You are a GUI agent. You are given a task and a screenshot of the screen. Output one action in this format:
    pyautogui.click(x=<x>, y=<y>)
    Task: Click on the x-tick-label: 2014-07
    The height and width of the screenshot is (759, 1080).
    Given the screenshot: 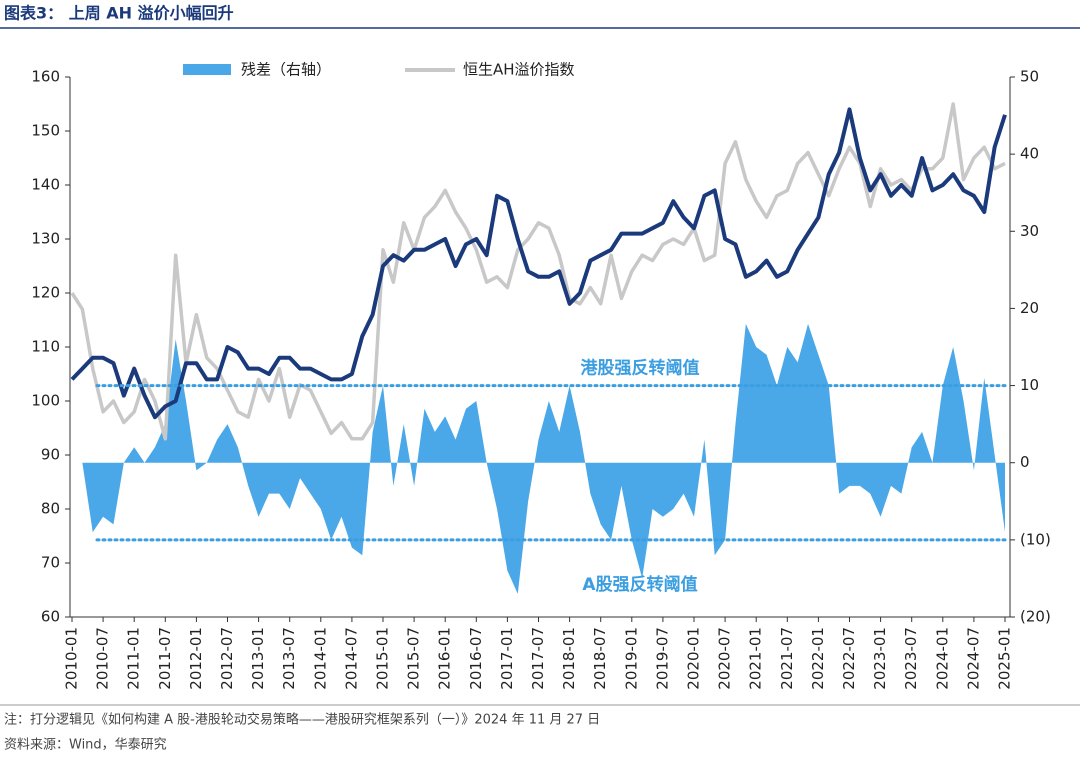 What is the action you would take?
    pyautogui.click(x=351, y=658)
    